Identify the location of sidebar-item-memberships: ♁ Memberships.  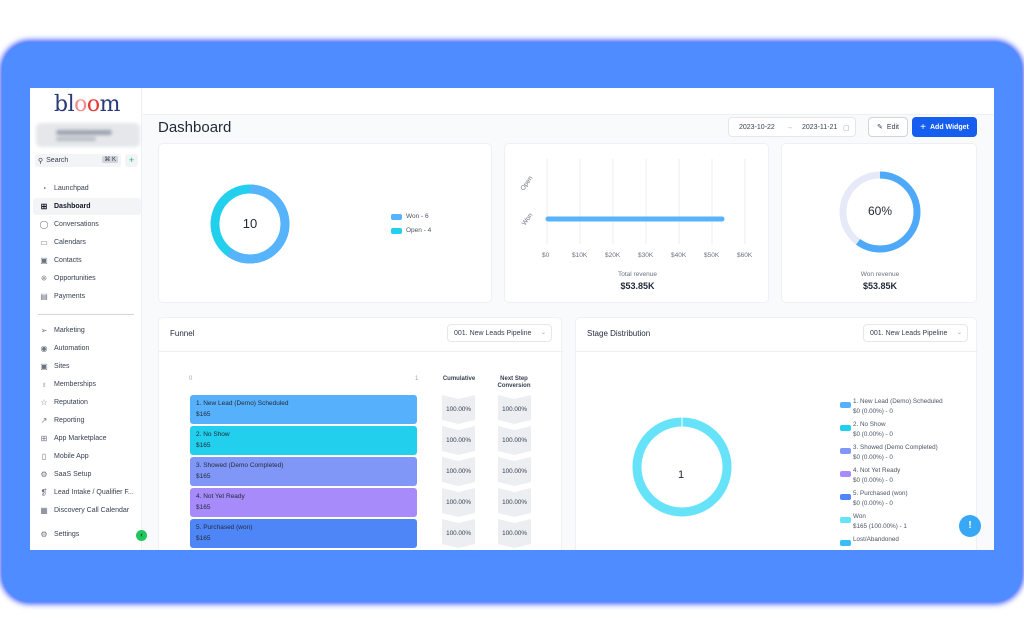
(69, 384).